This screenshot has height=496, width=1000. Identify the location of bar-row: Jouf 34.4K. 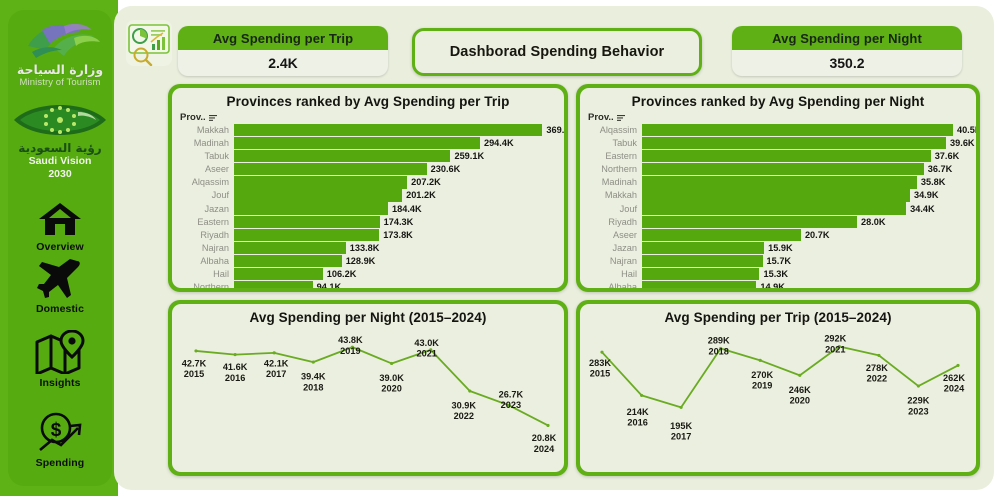
(778, 208).